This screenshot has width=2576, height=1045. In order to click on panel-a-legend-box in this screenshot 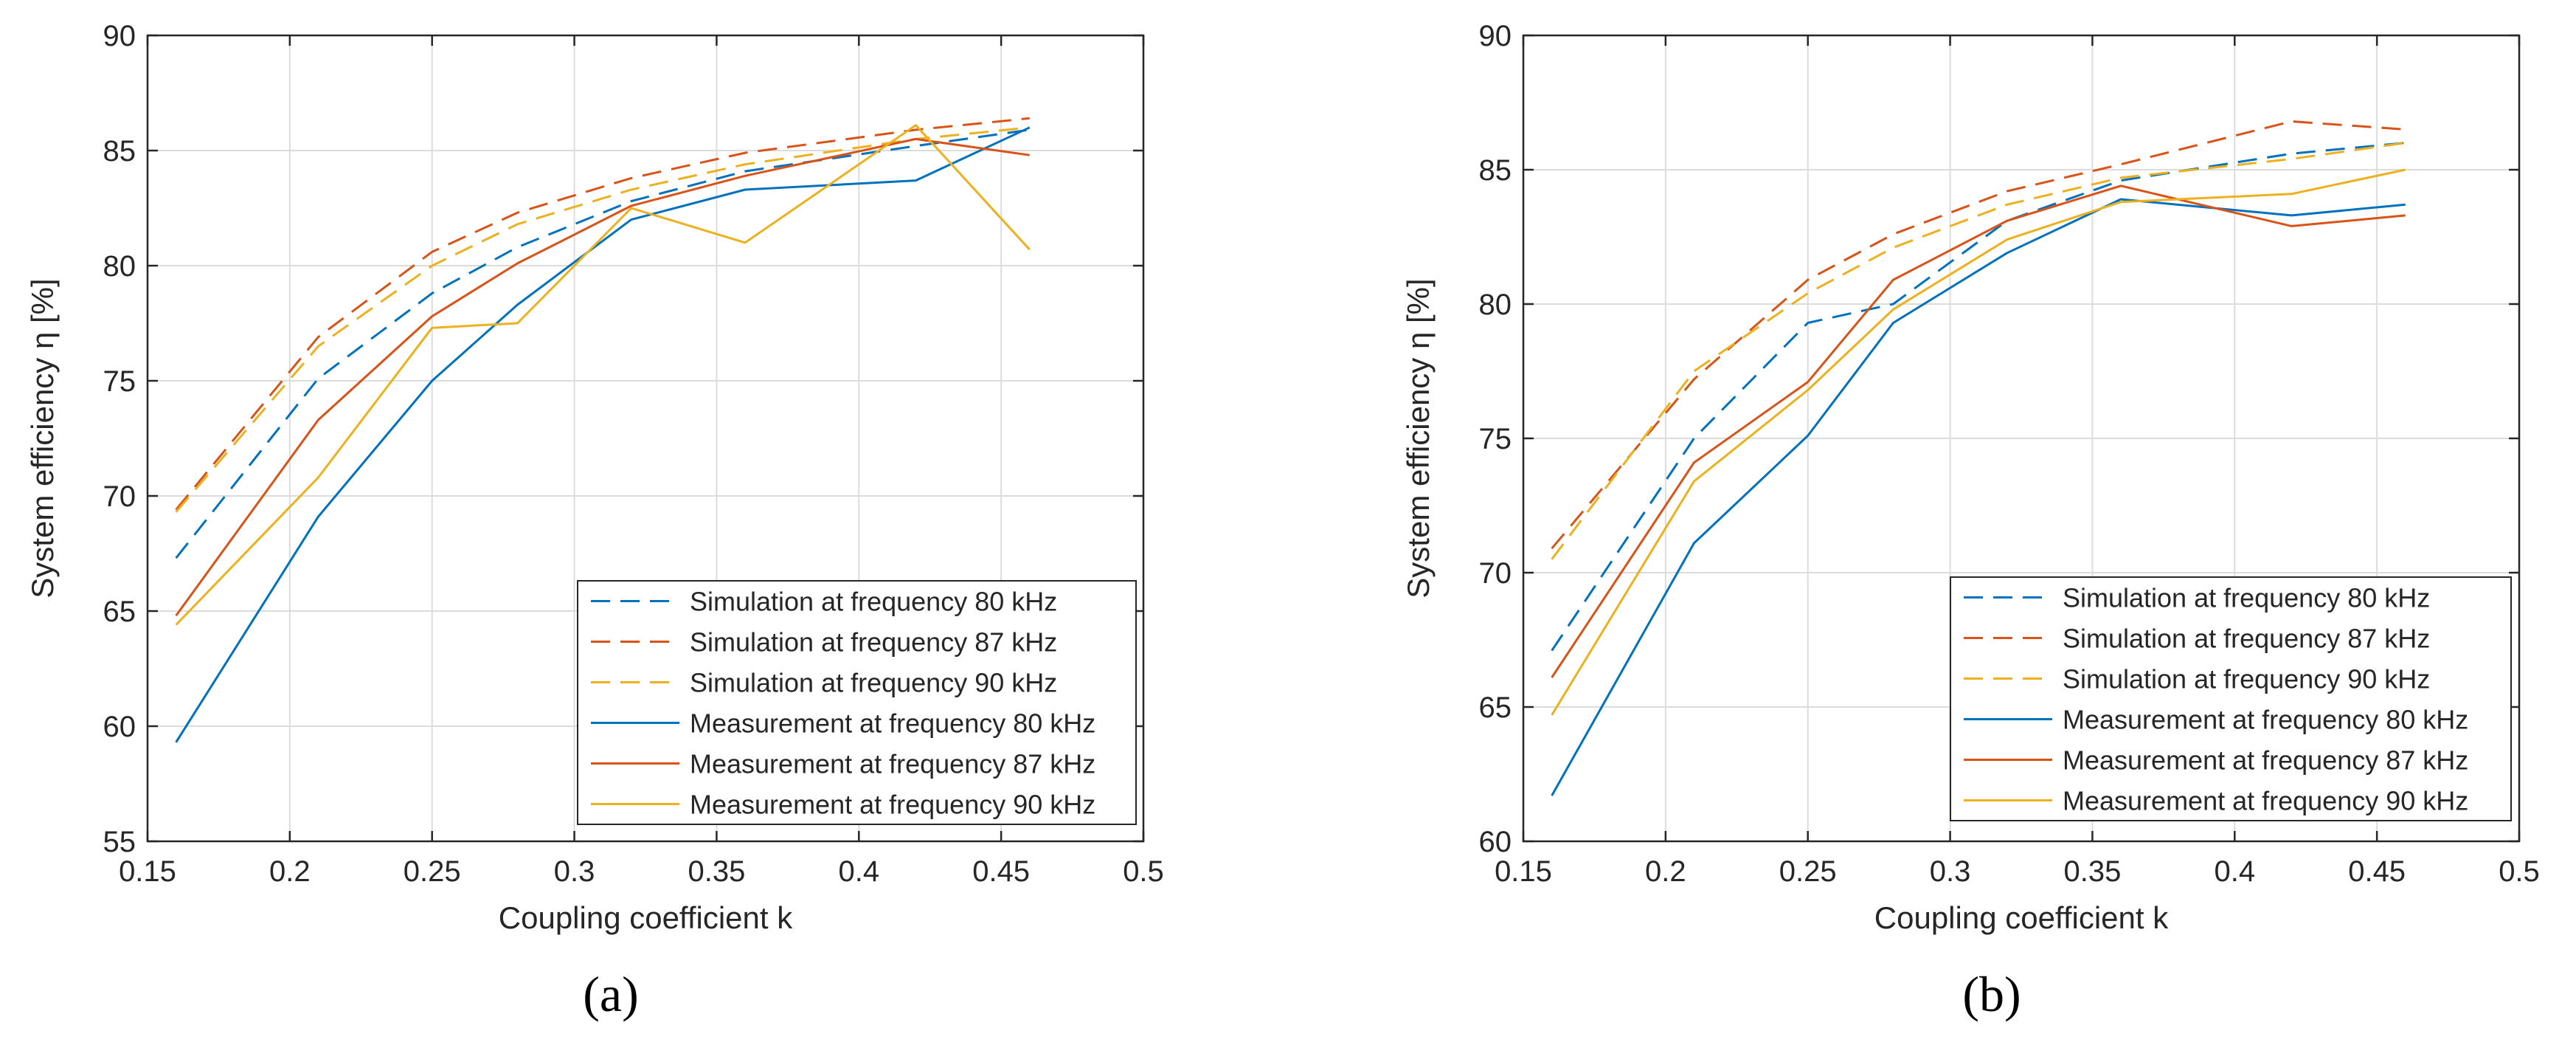, I will do `click(857, 702)`.